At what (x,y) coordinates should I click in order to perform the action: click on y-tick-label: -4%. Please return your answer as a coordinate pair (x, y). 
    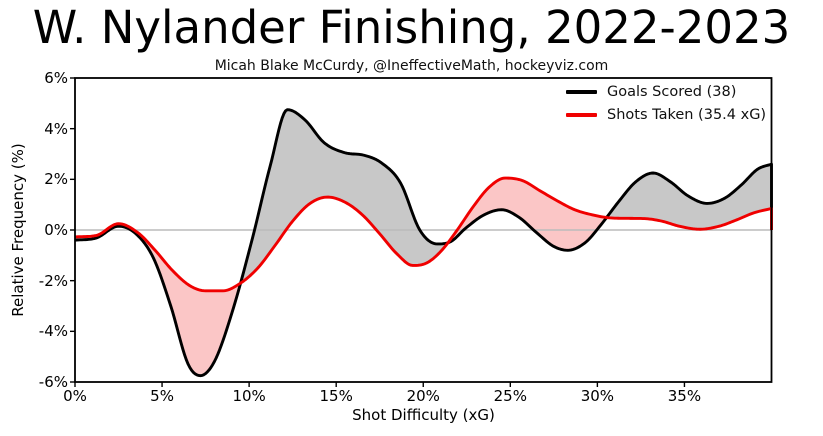
    Looking at the image, I should click on (53, 331).